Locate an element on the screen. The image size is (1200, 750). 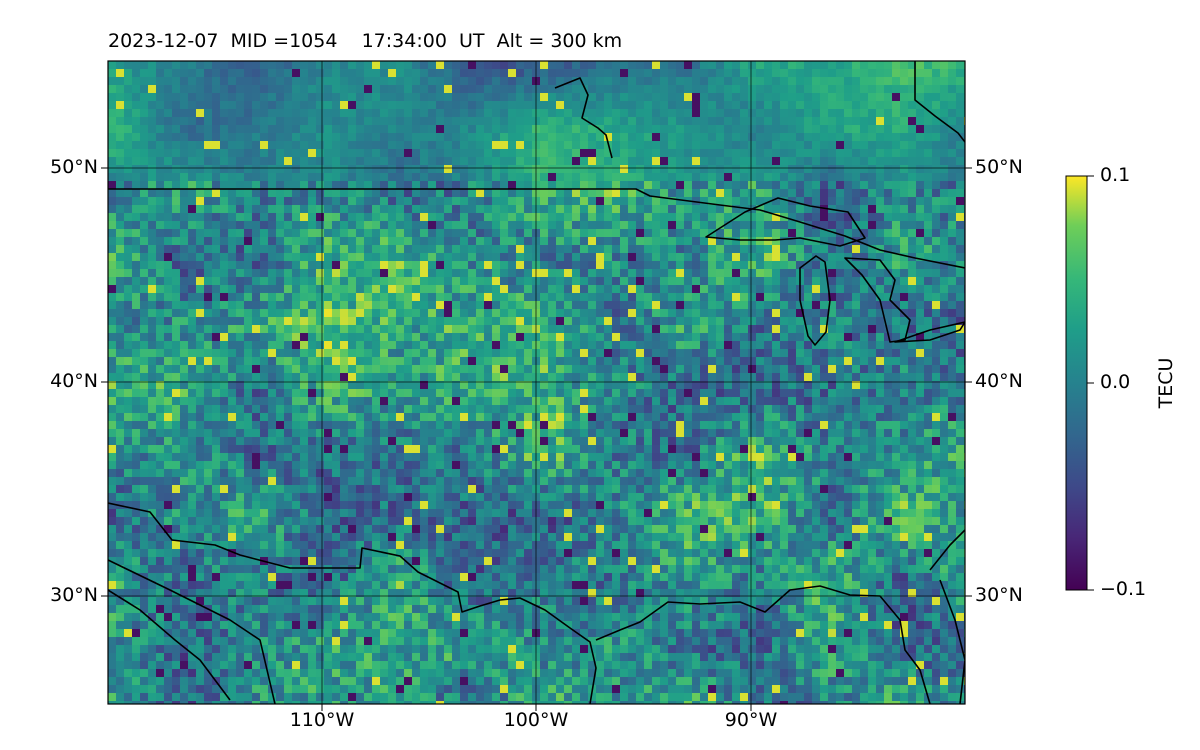
lat-label-30n-left: 30°N is located at coordinates (74, 595).